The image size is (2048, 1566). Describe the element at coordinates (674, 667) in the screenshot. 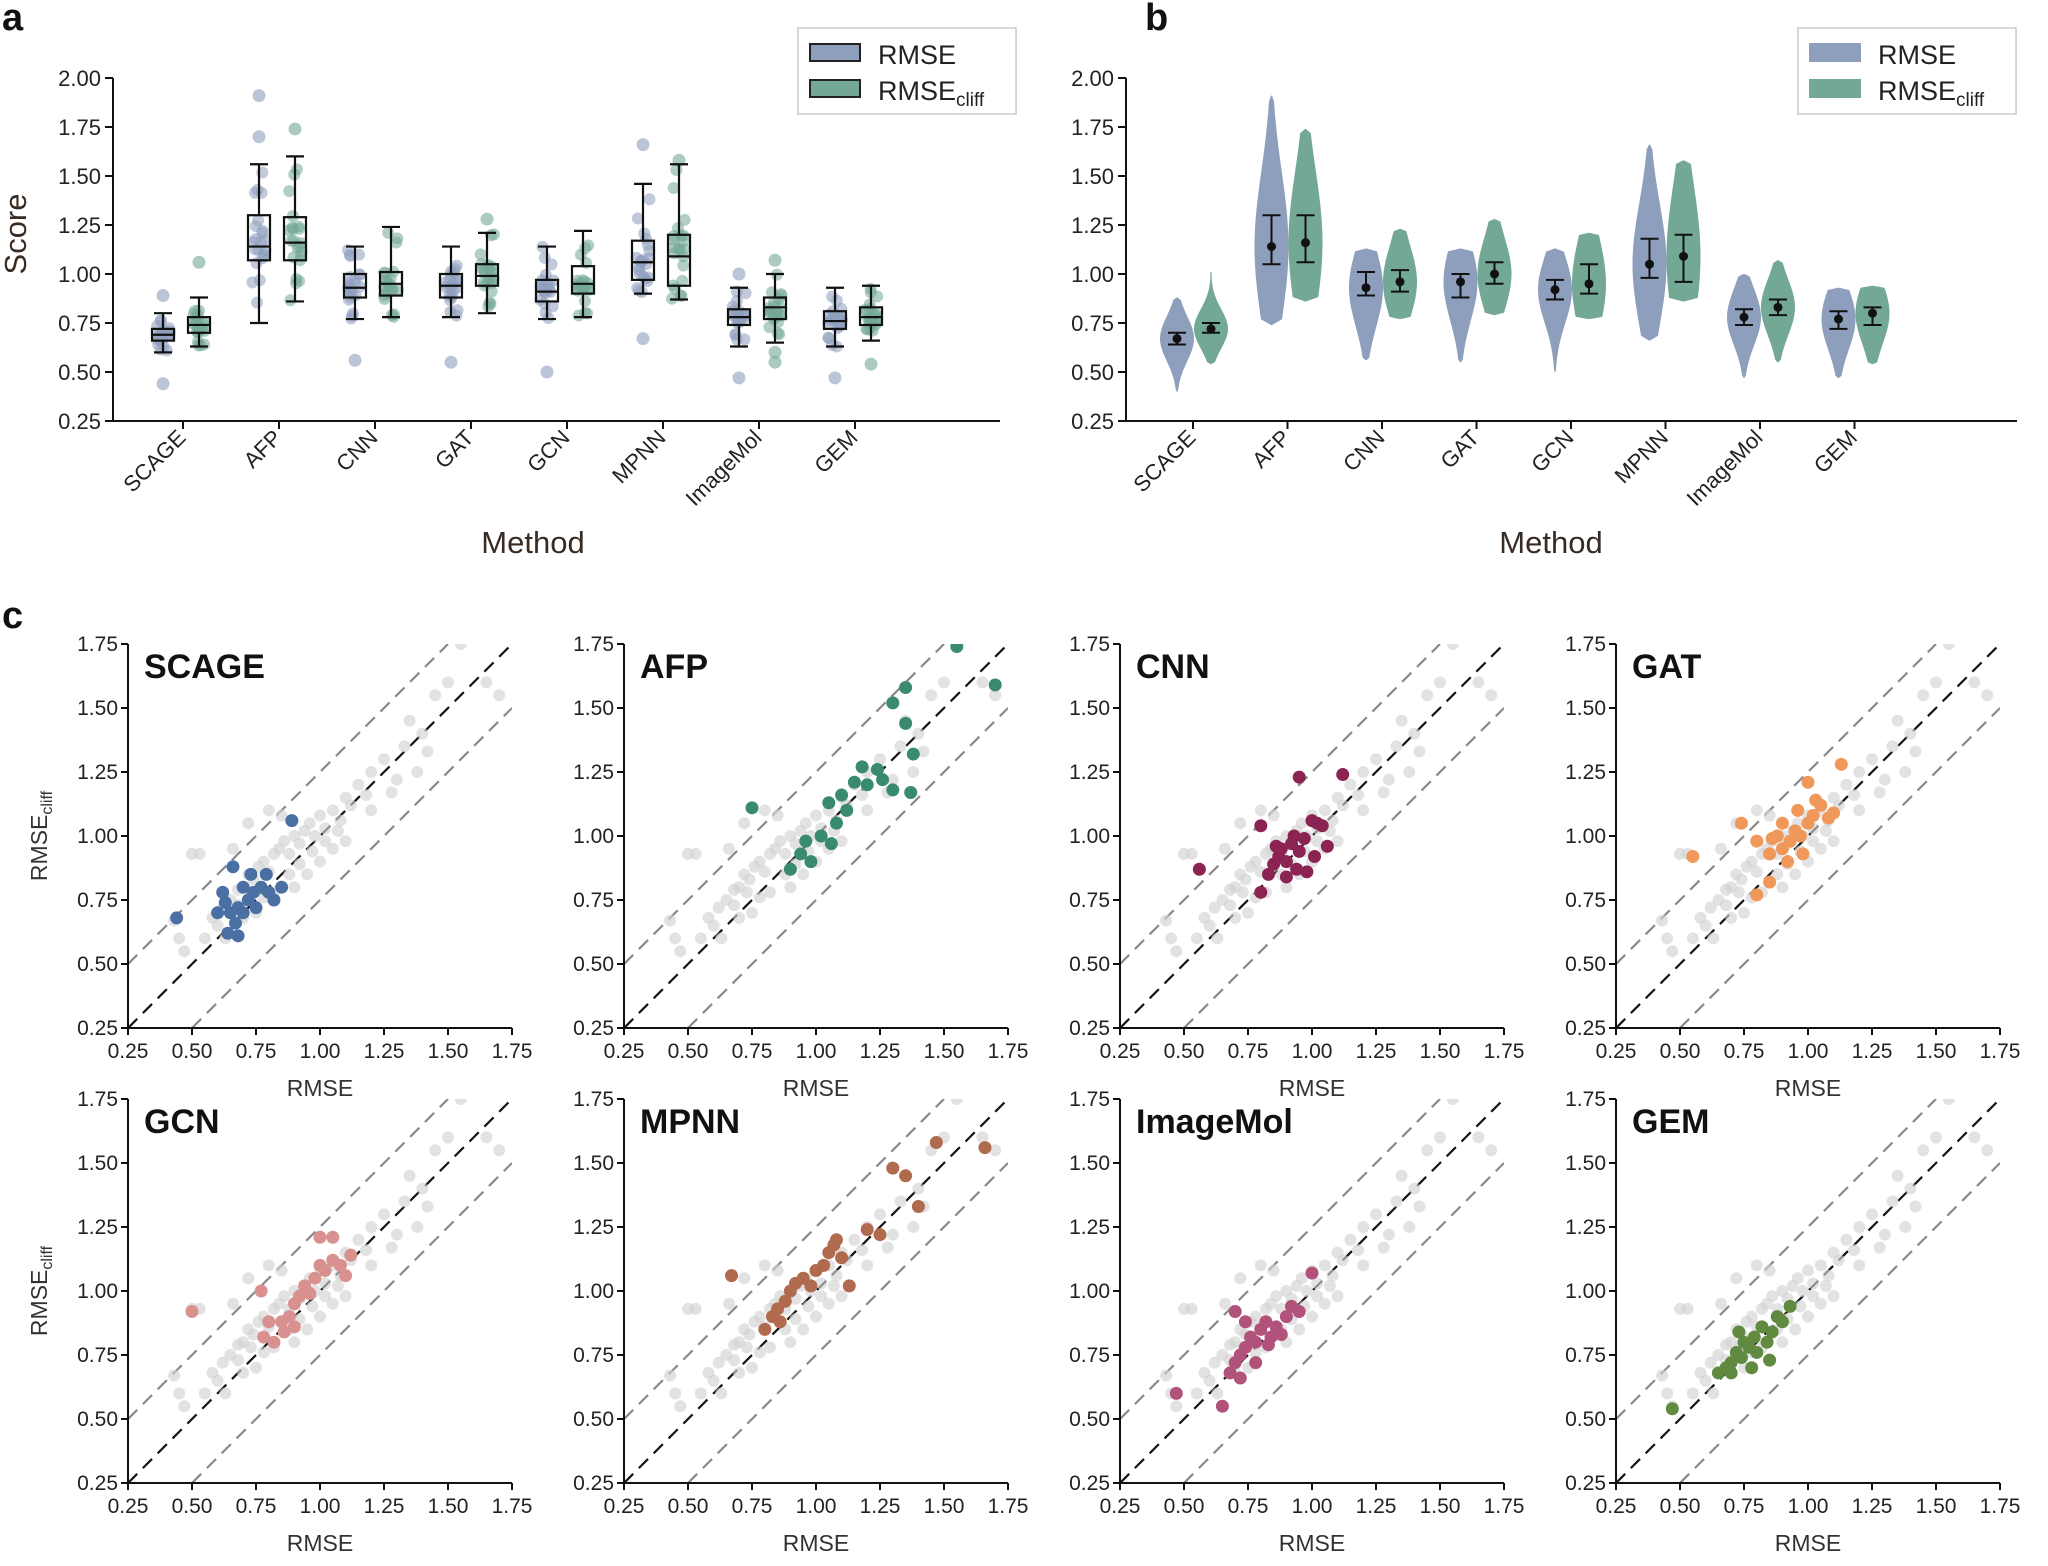

I see `scatter-title: AFP` at that location.